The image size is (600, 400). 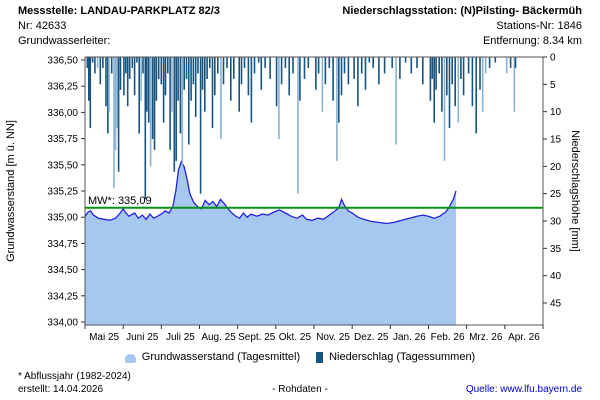 I want to click on svg-text: Dez. 25, so click(x=371, y=337).